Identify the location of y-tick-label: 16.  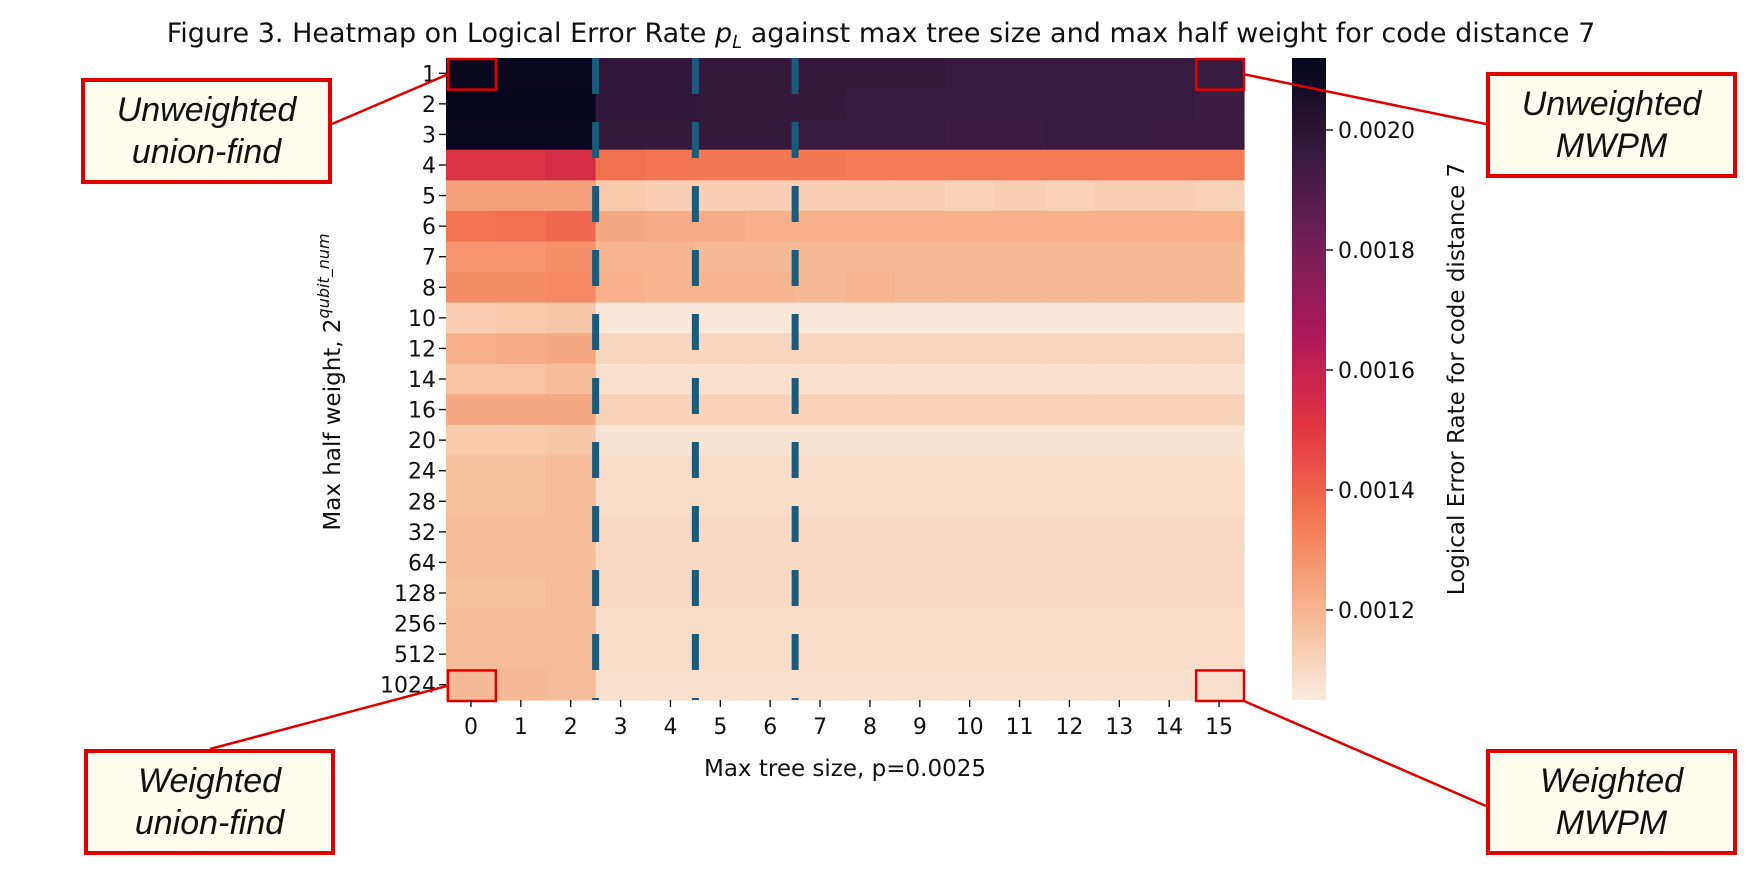
(422, 411).